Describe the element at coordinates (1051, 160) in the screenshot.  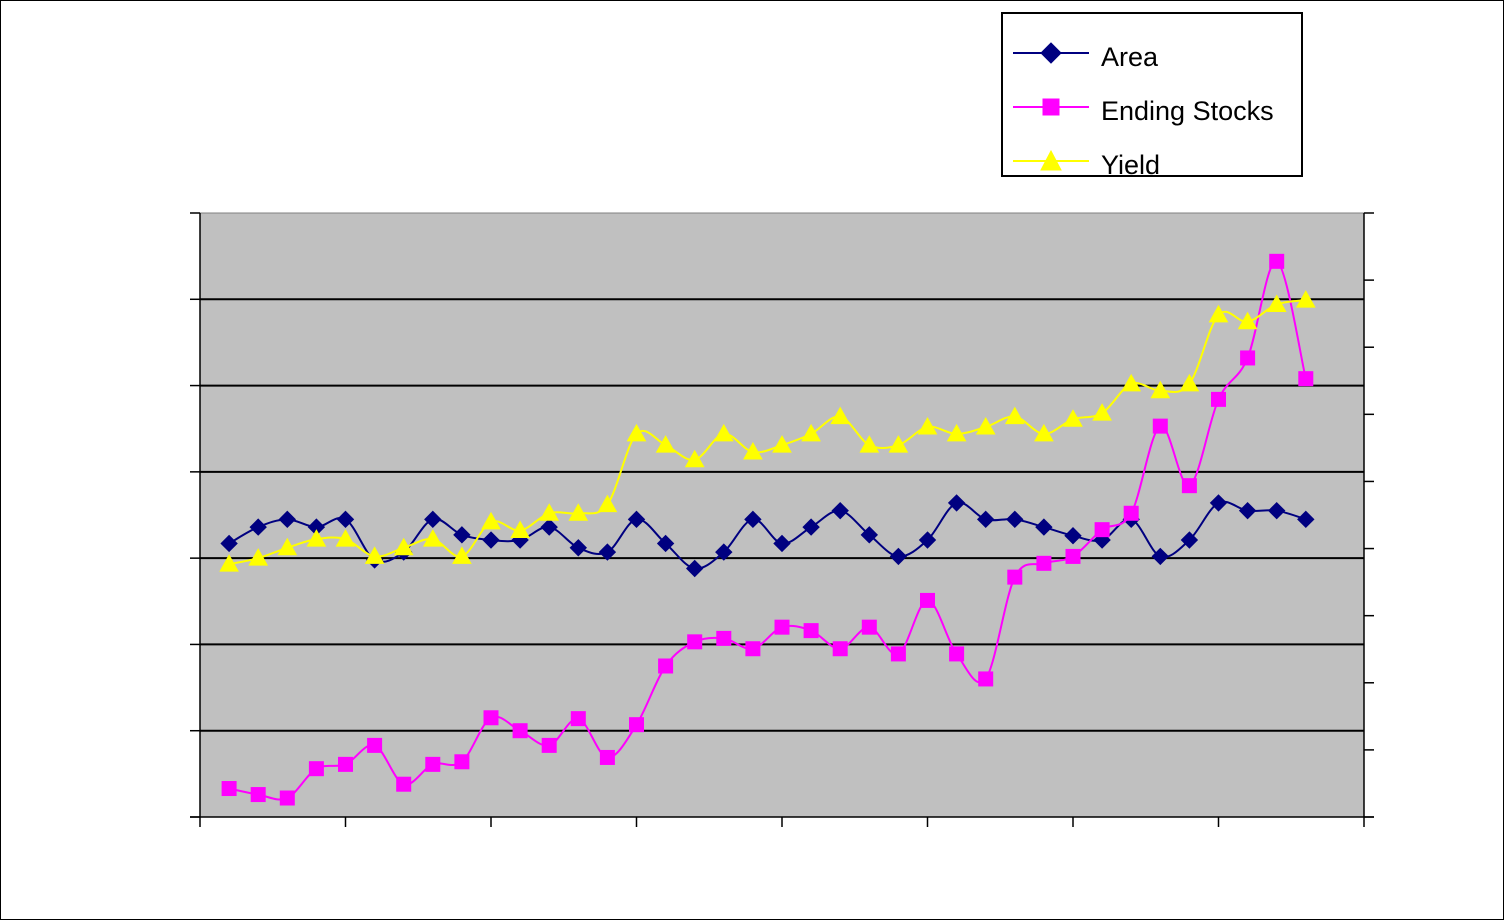
I see `legend-swatch-yield` at that location.